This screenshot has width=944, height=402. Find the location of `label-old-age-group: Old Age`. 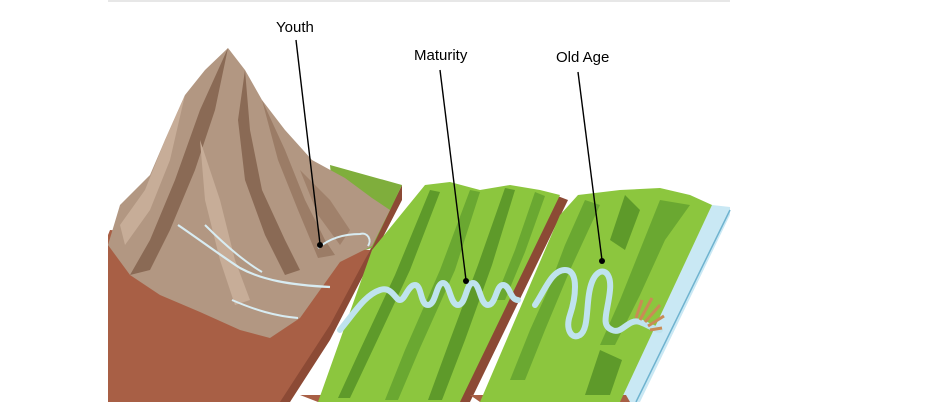

label-old-age-group: Old Age is located at coordinates (582, 156).